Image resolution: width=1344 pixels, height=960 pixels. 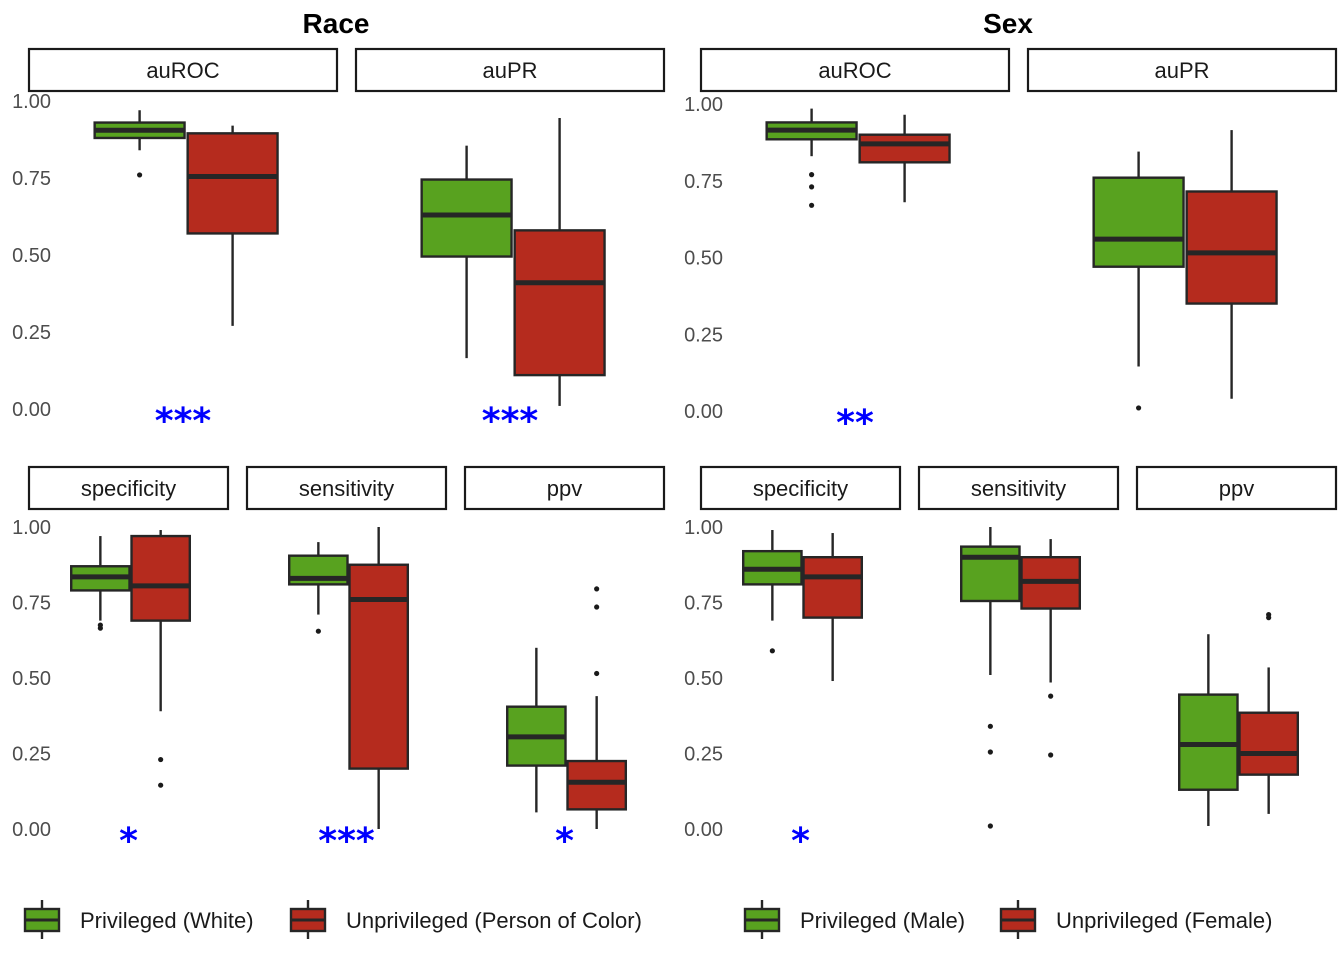 I want to click on legend-label: Privileged (Male), so click(x=882, y=920).